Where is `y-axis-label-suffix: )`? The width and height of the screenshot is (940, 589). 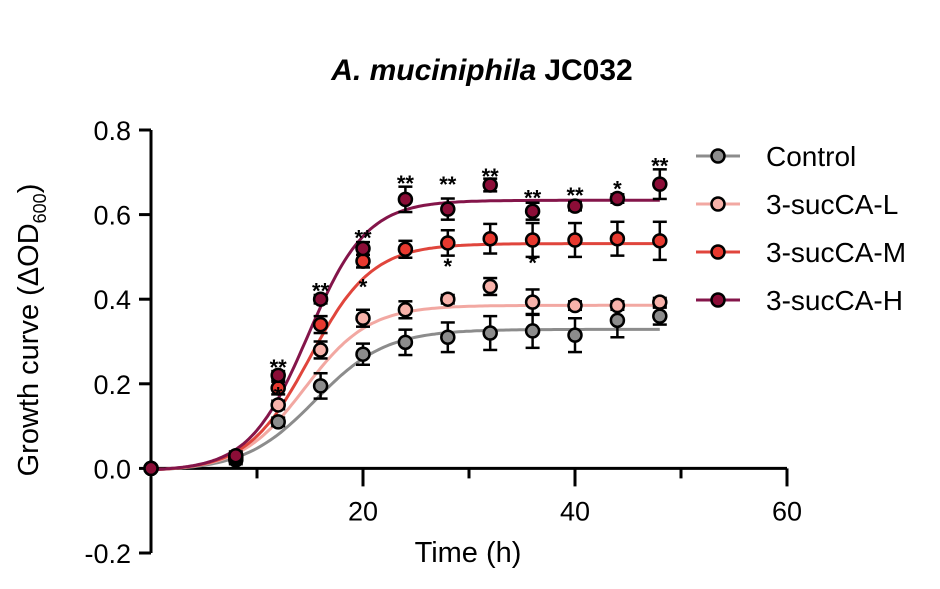
y-axis-label-suffix: ) is located at coordinates (29, 189).